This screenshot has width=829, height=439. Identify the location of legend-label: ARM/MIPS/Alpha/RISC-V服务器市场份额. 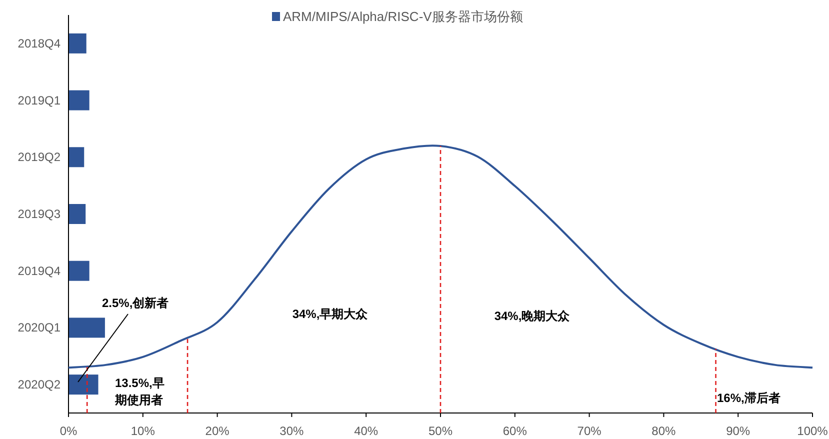
(403, 16).